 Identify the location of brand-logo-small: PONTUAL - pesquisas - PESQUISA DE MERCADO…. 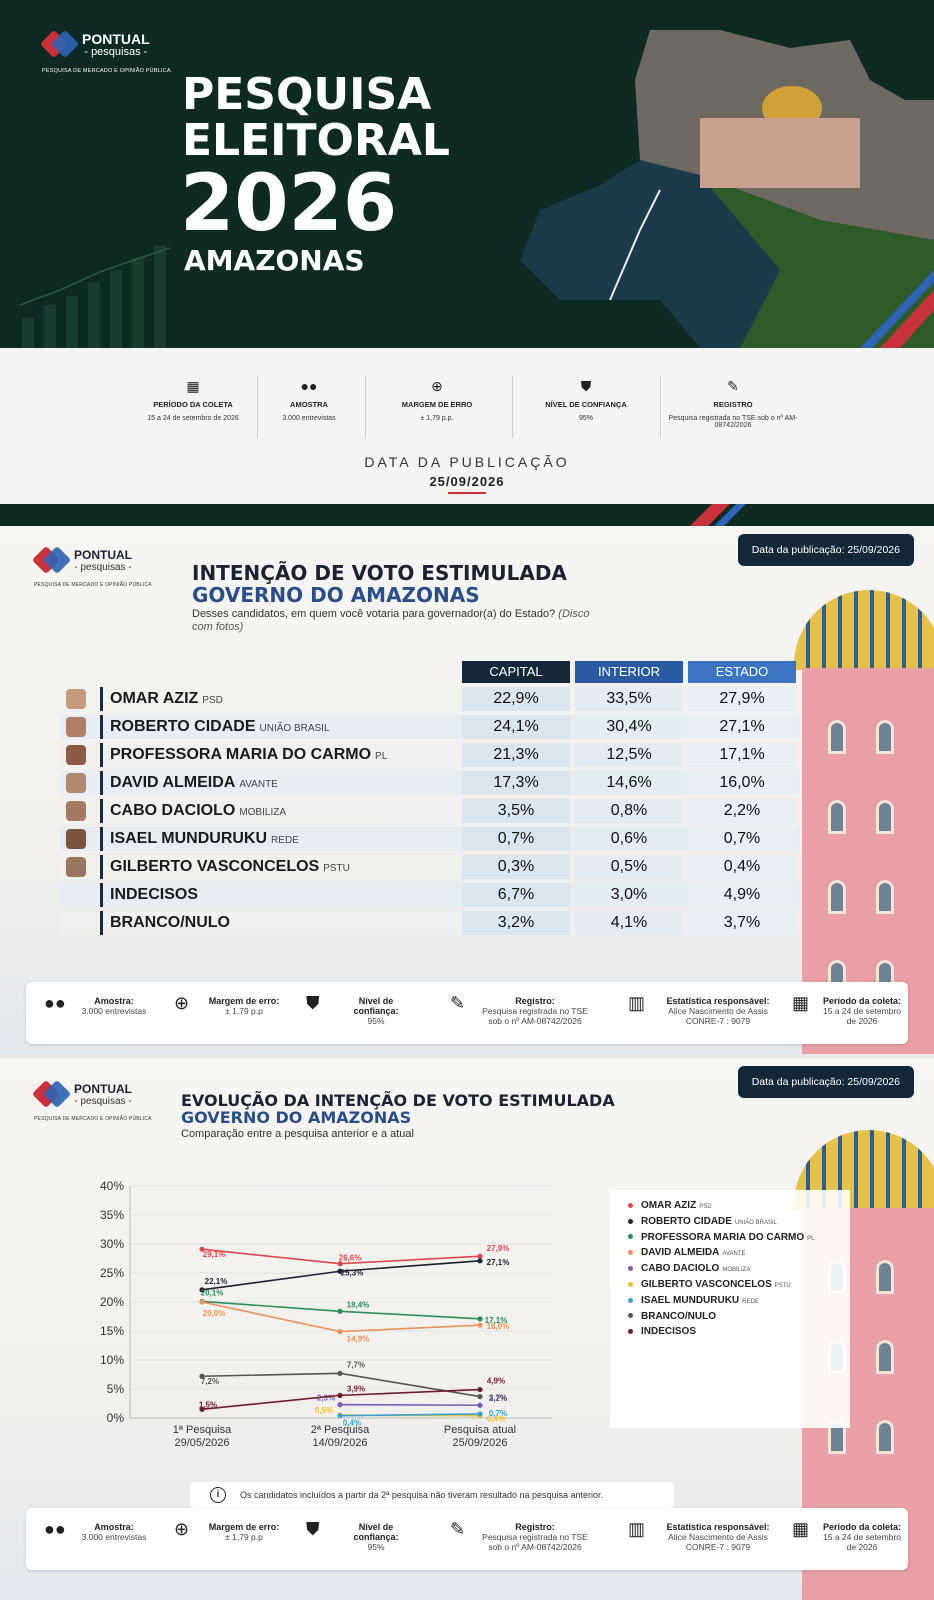
(91, 1100).